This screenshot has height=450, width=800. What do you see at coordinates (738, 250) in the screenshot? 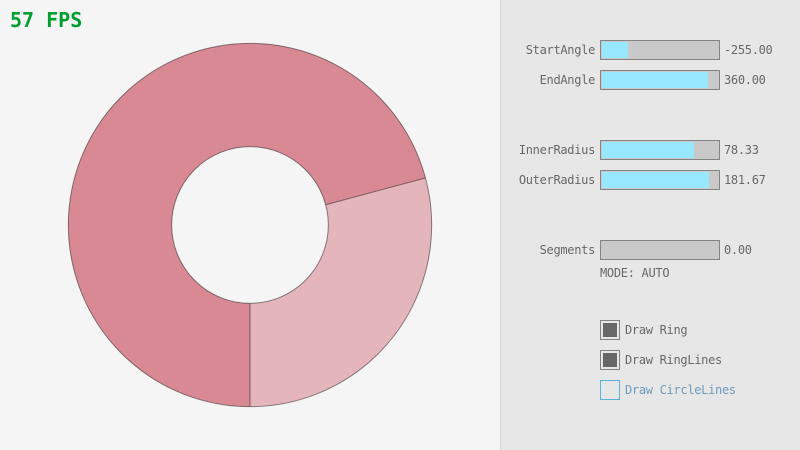
I see `segments-value: 0.00` at bounding box center [738, 250].